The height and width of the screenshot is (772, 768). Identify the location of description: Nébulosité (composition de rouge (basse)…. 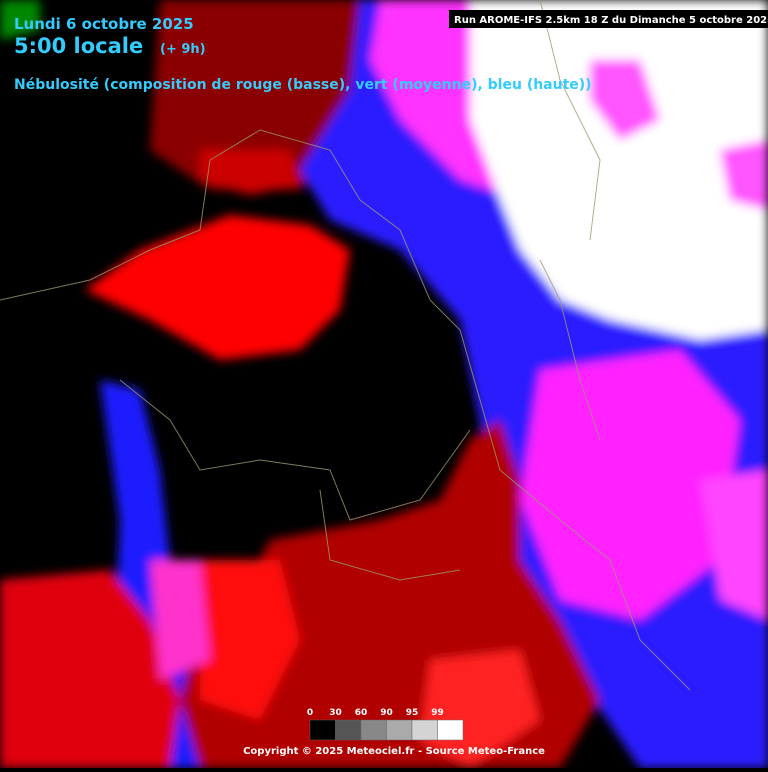
(303, 85).